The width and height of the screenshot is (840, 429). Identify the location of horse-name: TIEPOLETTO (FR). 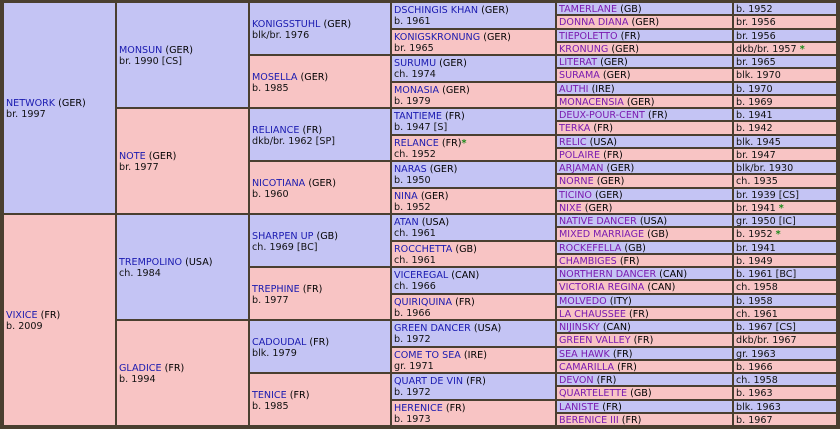
(644, 36).